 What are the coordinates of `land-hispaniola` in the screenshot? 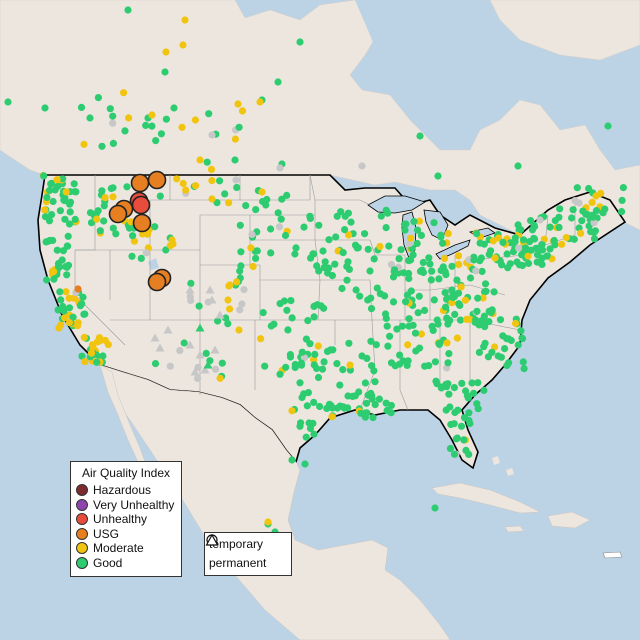 It's located at (569, 520).